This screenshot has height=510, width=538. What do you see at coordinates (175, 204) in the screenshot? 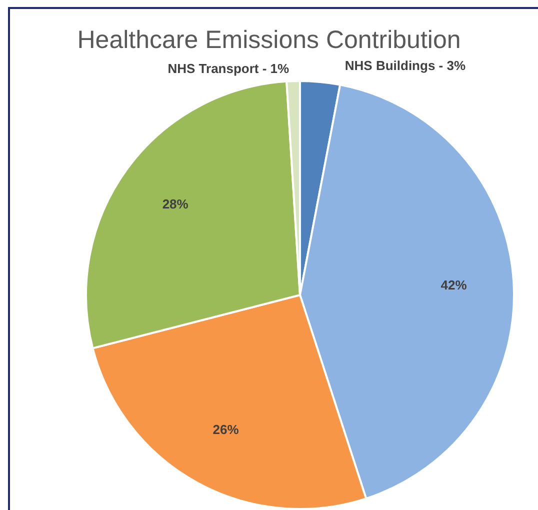
I see `data-label: 28%` at bounding box center [175, 204].